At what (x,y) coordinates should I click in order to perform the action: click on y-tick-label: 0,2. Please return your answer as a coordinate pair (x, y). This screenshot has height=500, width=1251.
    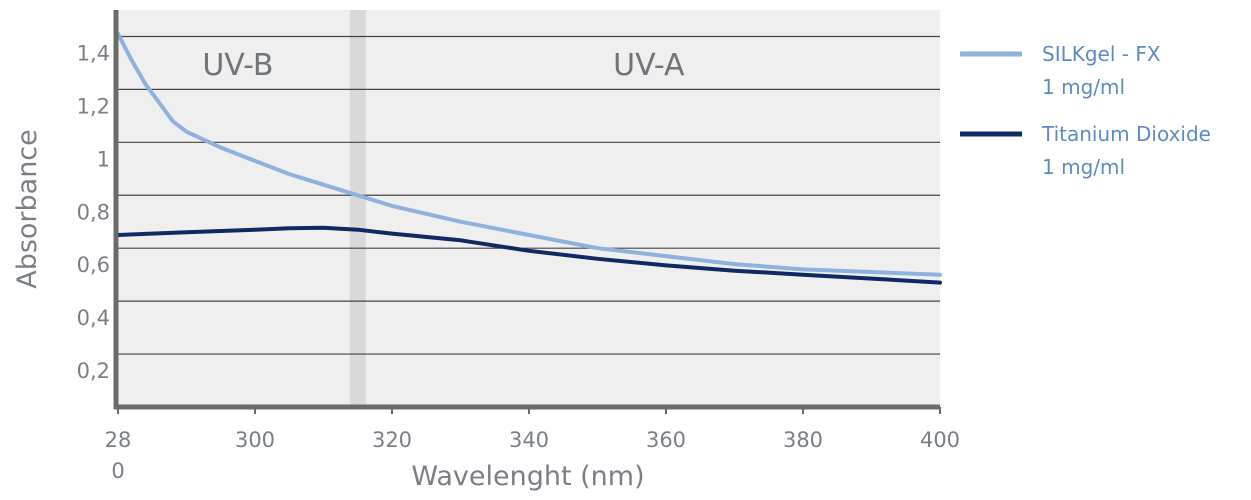
    Looking at the image, I should click on (93, 371).